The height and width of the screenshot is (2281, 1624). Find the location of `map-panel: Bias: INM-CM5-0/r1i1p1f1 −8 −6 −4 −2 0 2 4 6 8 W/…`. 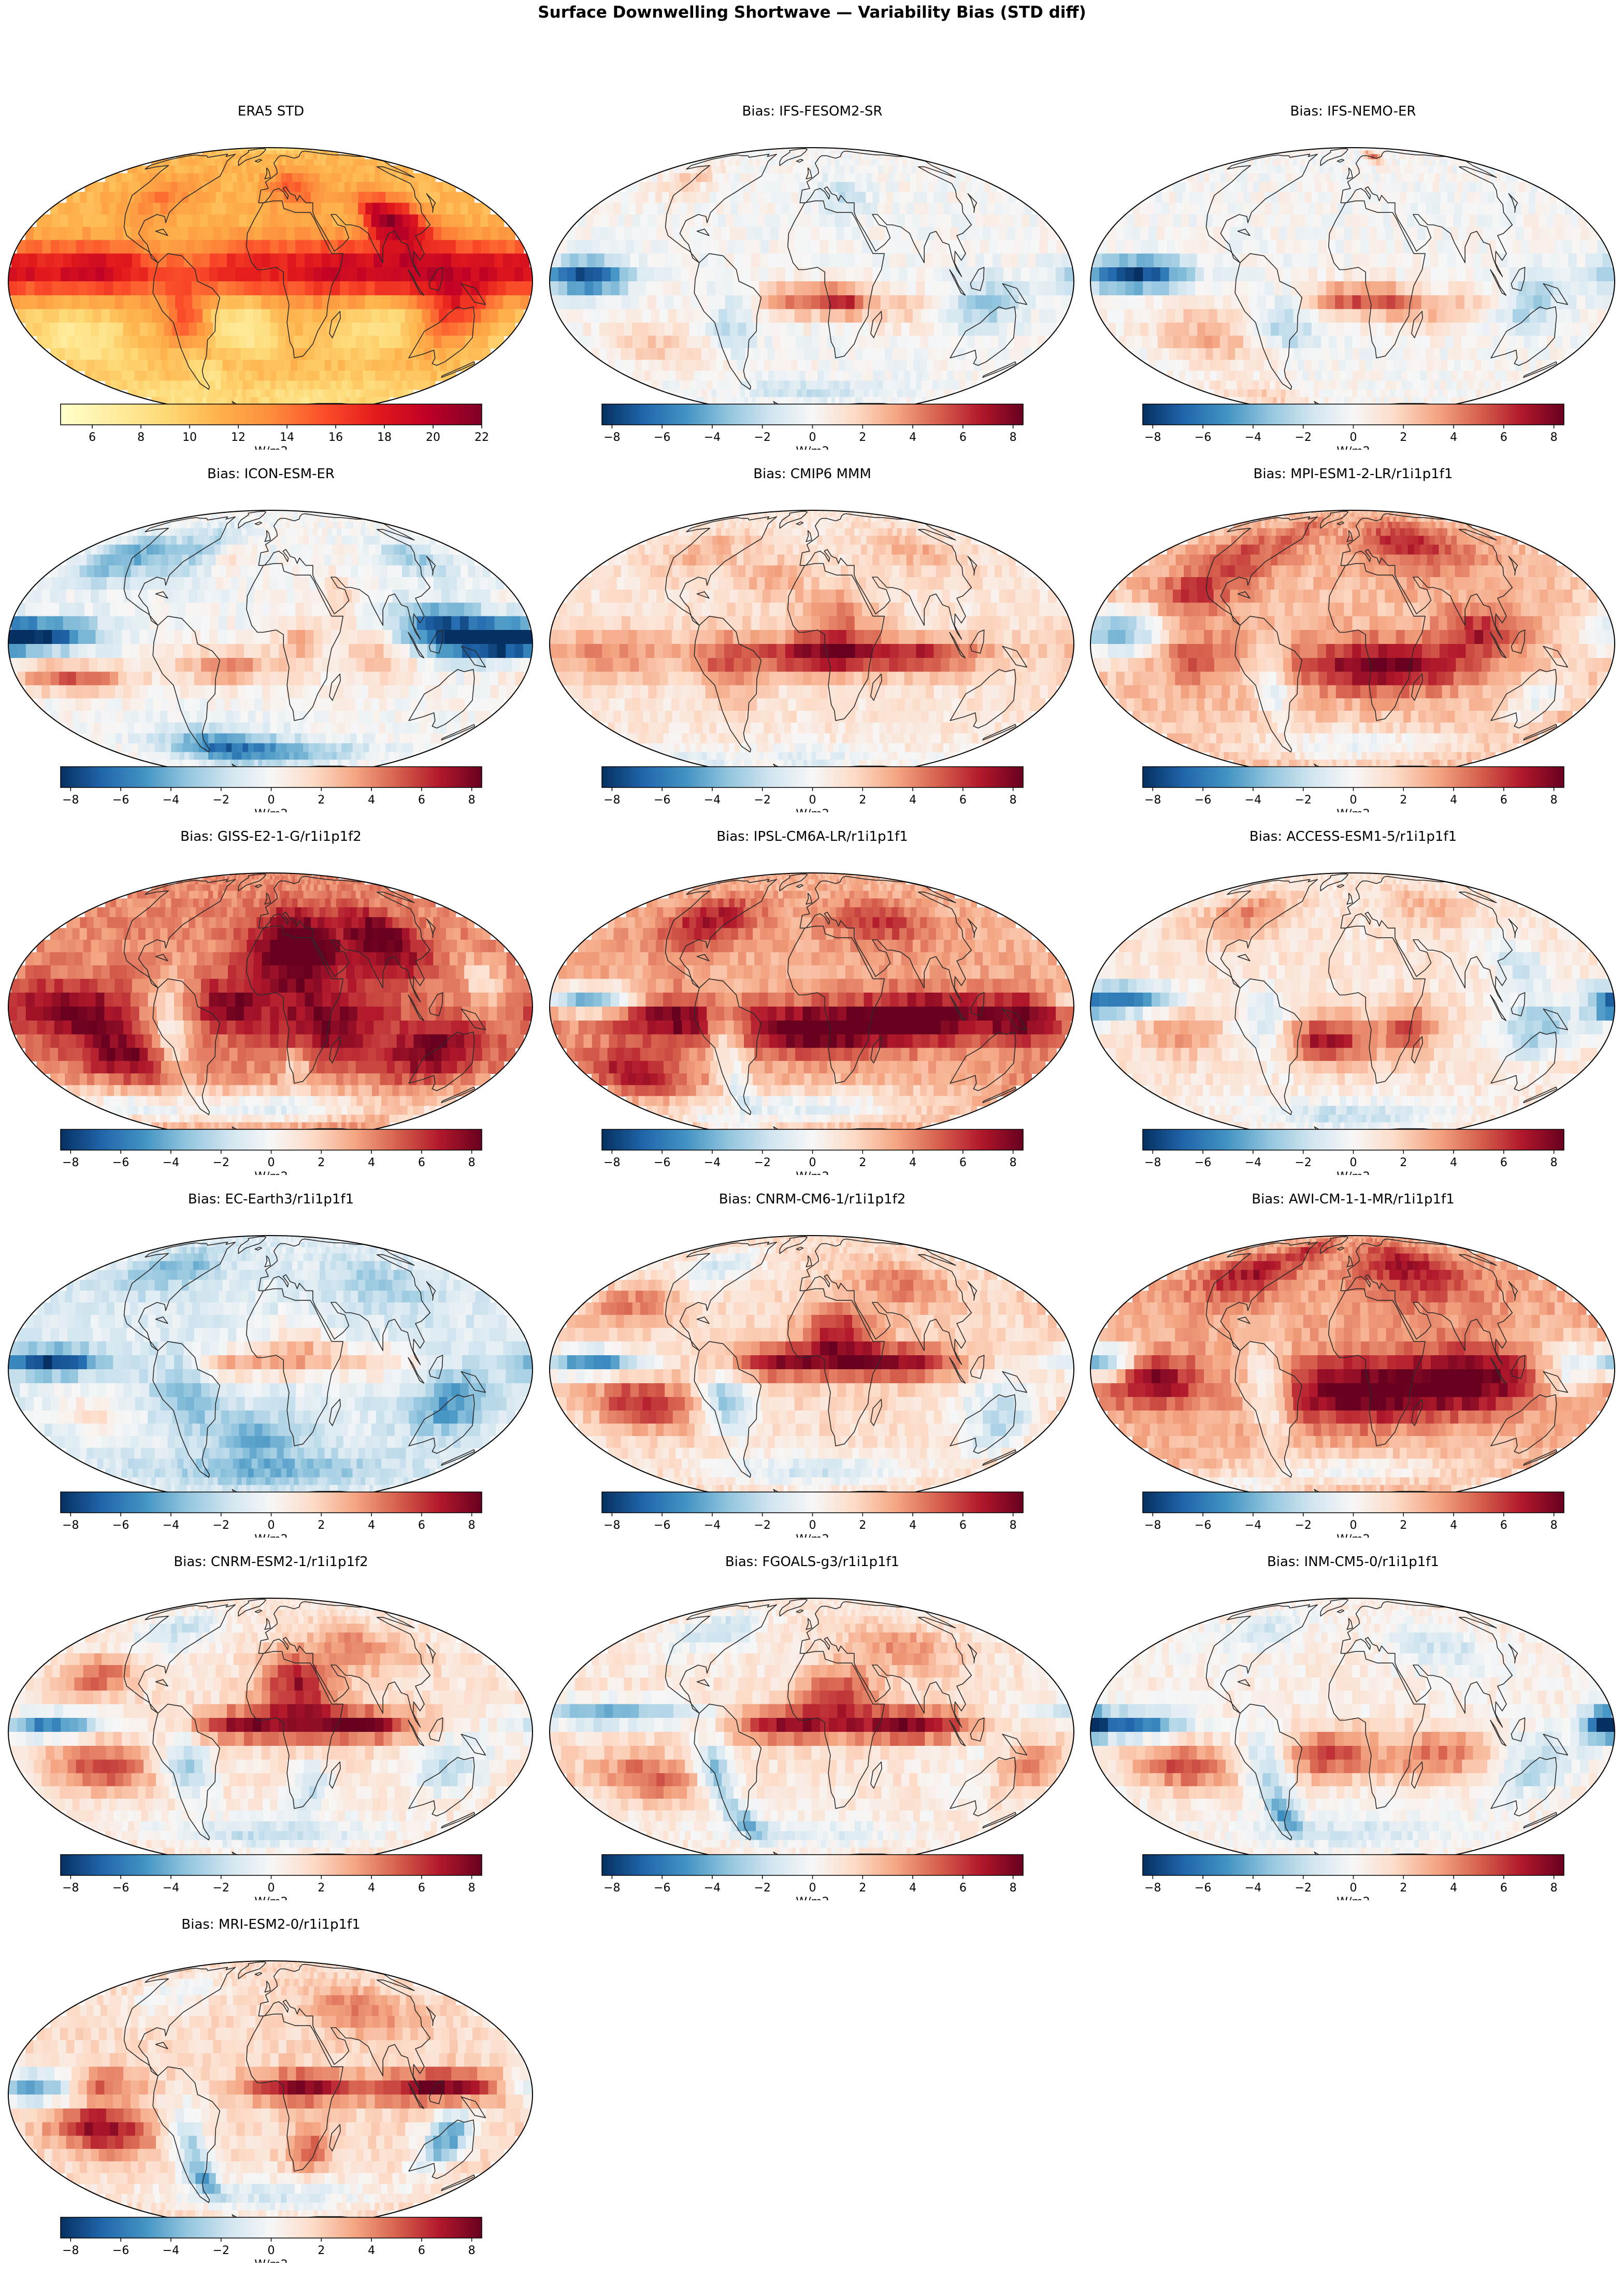

map-panel: Bias: INM-CM5-0/r1i1p1f1 −8 −6 −4 −2 0 2 4 6 8 W/… is located at coordinates (1353, 1719).